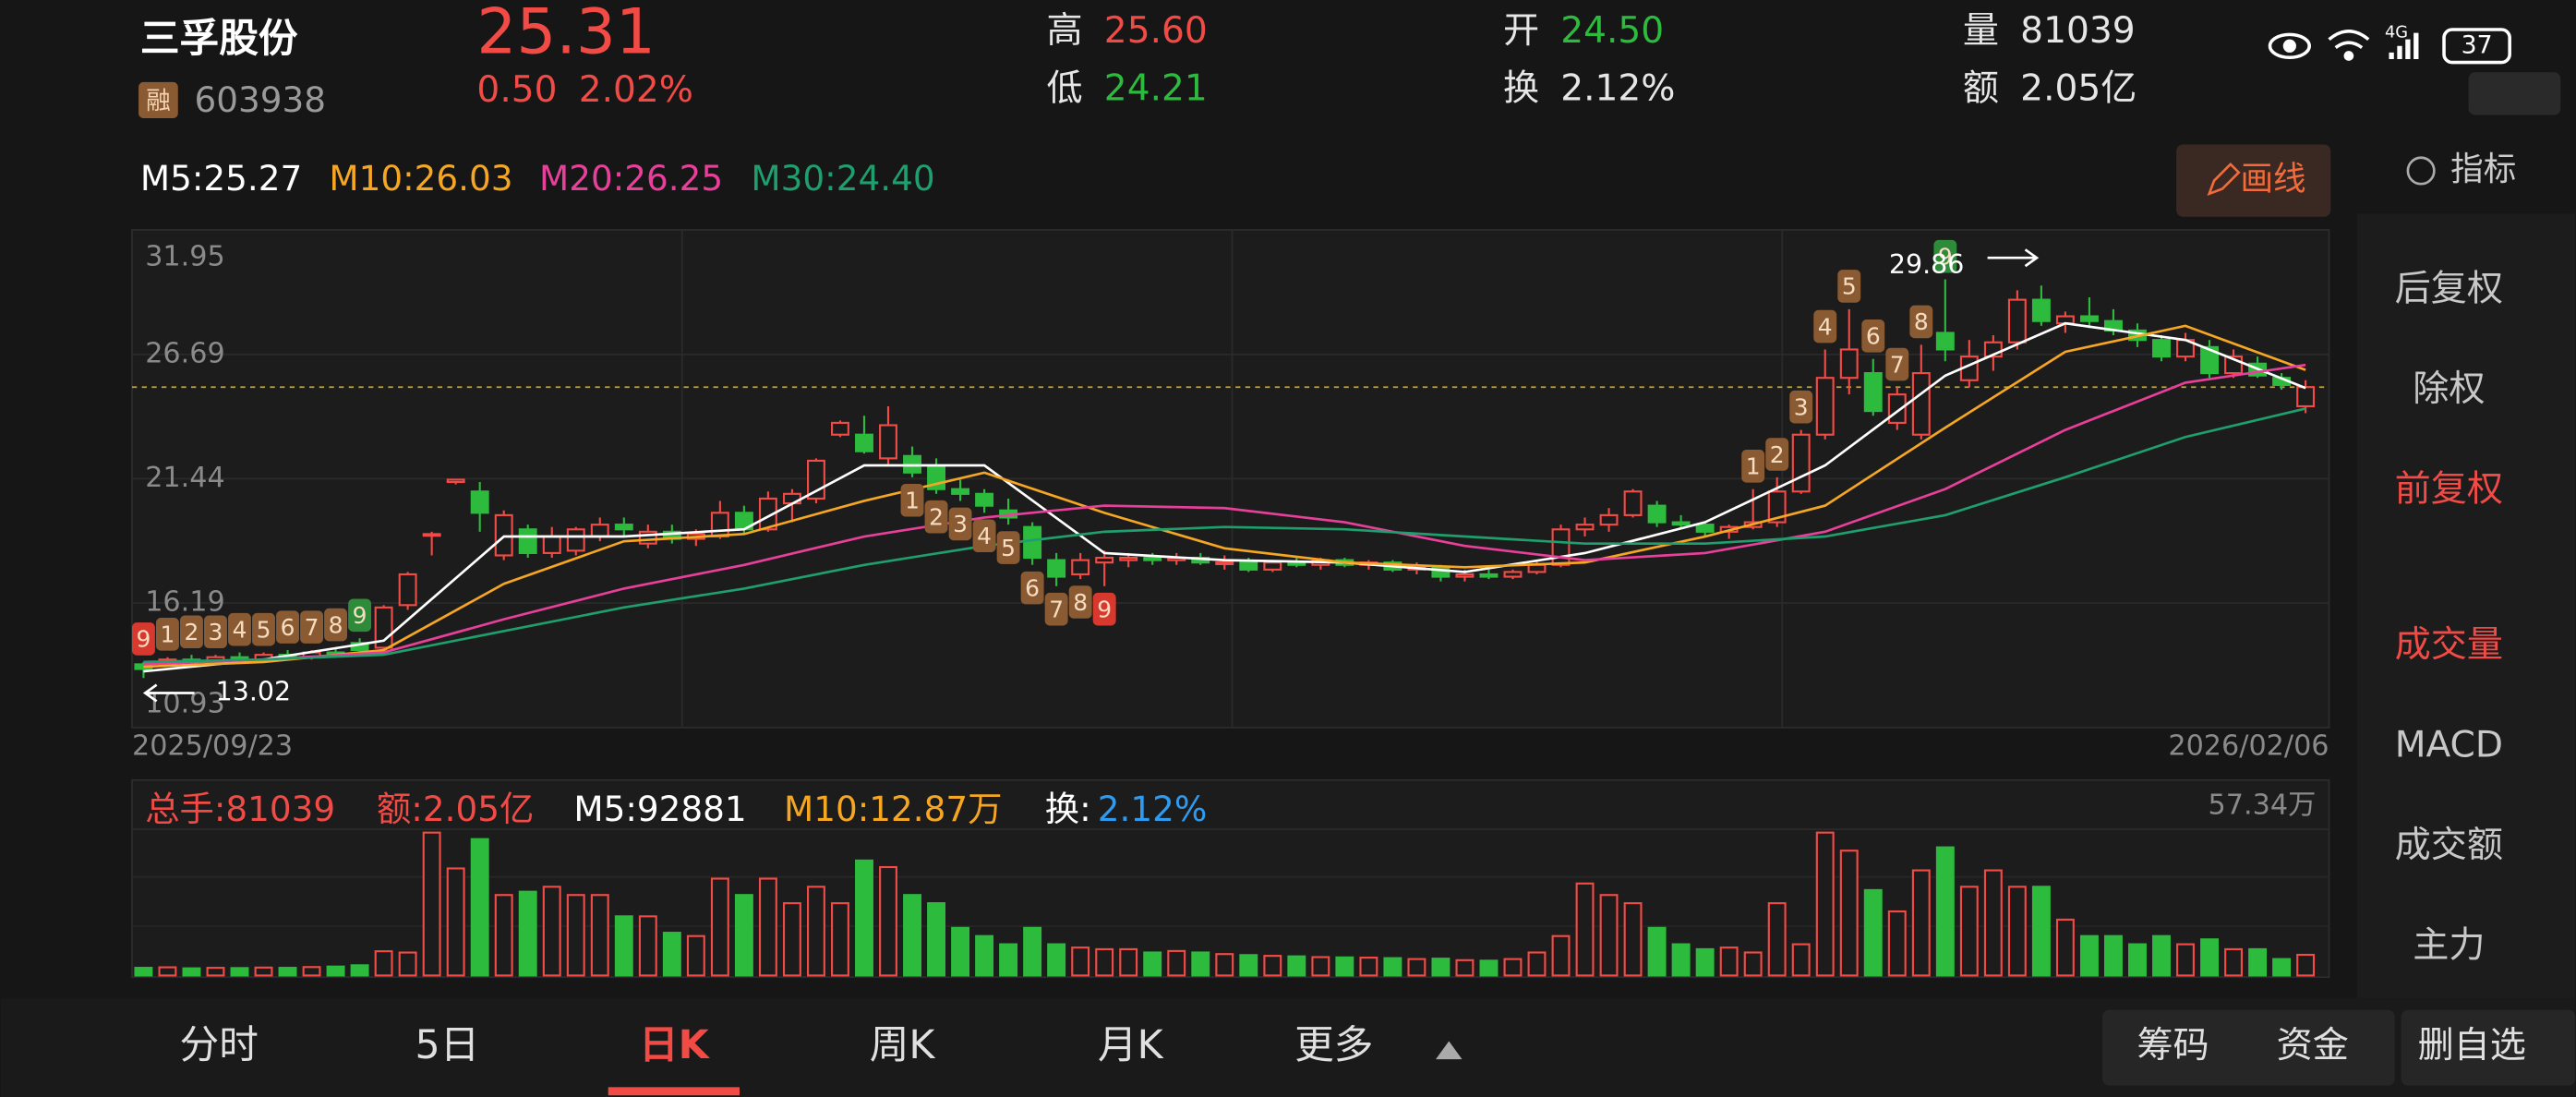 This screenshot has width=2576, height=1097. What do you see at coordinates (2449, 645) in the screenshot?
I see `sidebar-item: 成交量` at bounding box center [2449, 645].